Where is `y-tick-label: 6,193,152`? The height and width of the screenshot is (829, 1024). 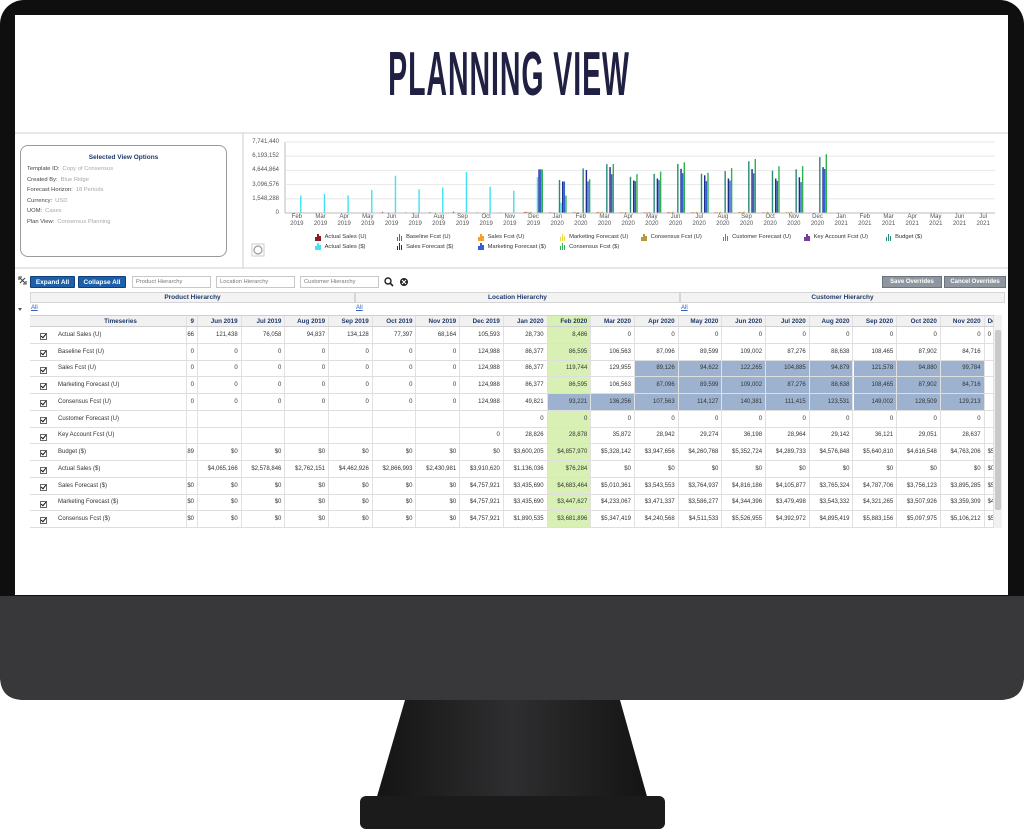 y-tick-label: 6,193,152 is located at coordinates (265, 156).